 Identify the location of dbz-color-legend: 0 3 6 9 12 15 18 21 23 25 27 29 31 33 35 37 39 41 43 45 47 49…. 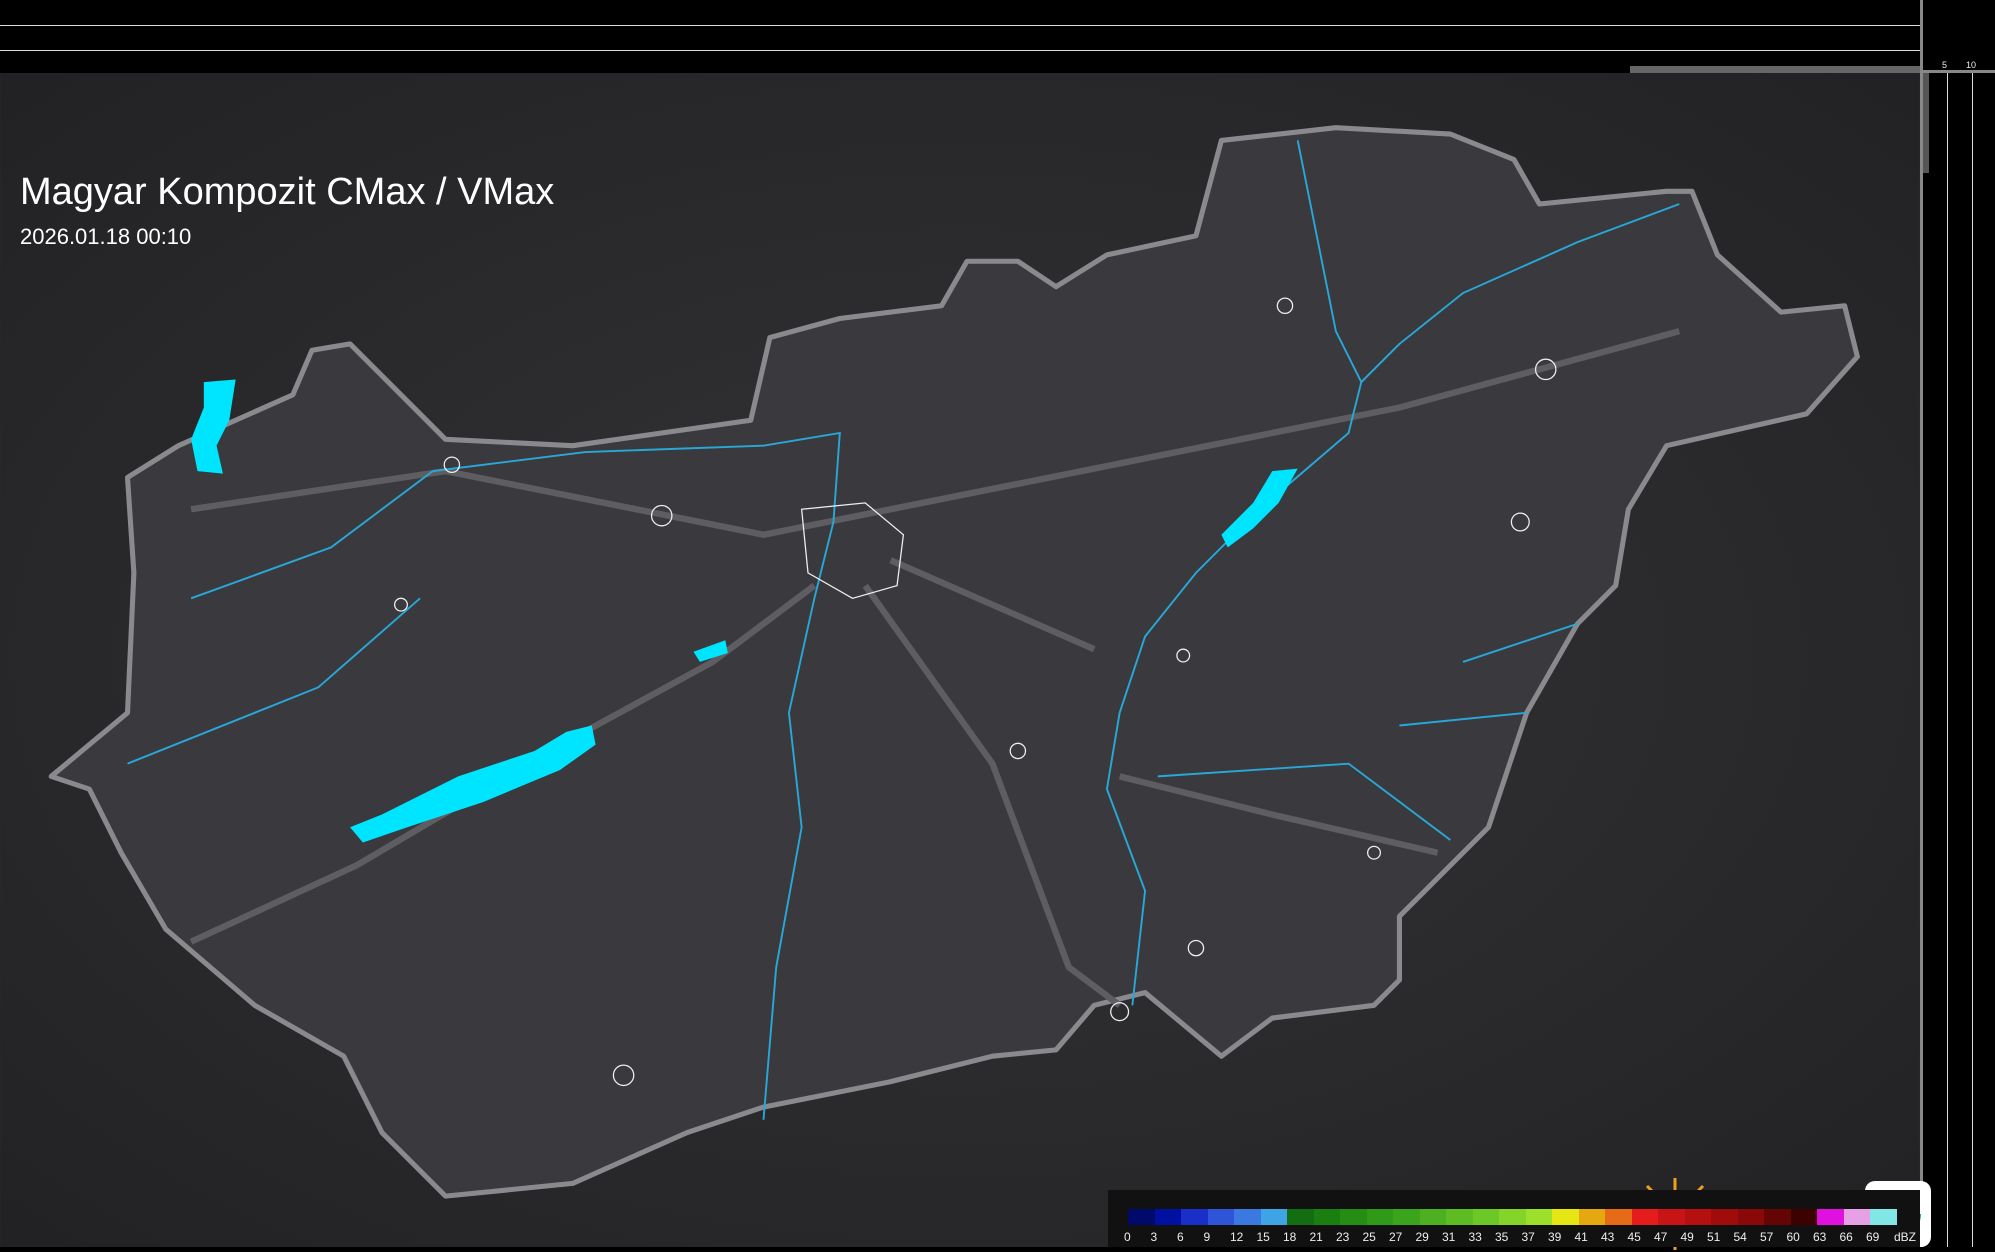
(1514, 1218).